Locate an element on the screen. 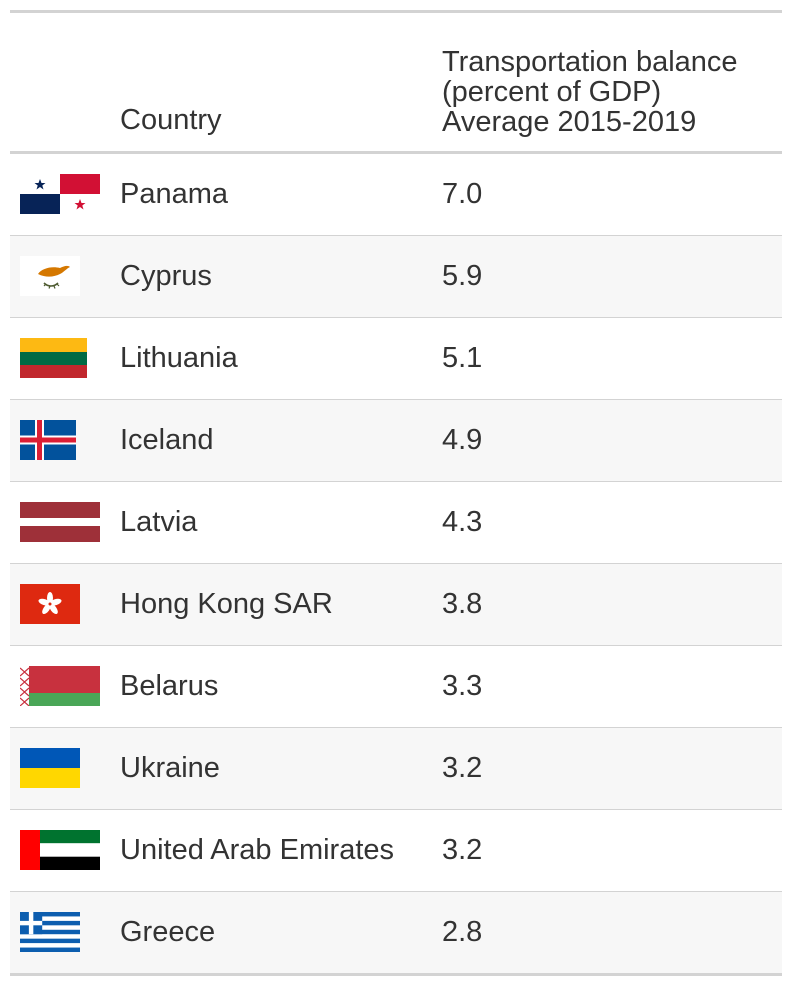 The width and height of the screenshot is (792, 986). country-name: Ukraine is located at coordinates (170, 768).